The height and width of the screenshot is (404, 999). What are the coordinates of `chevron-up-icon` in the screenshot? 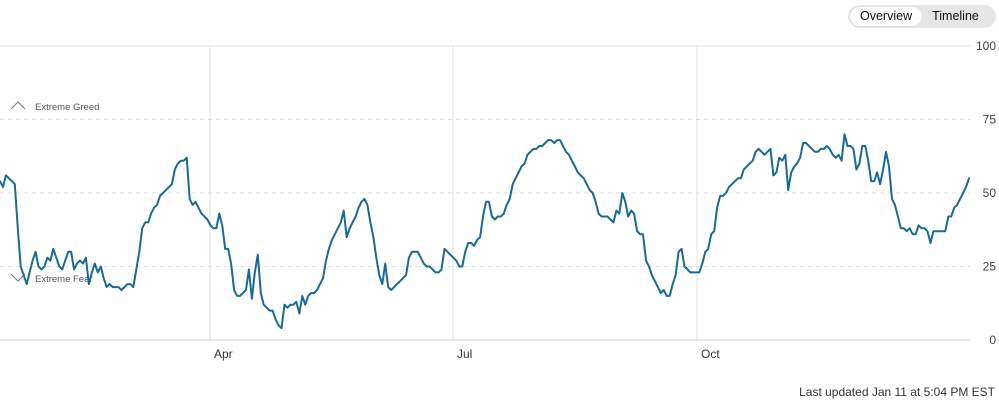 It's located at (18, 105).